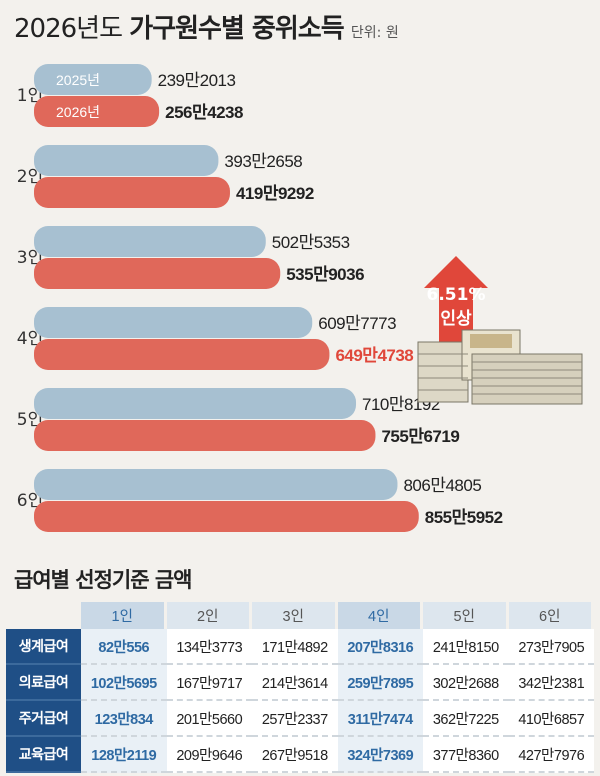  I want to click on chart-title: 2026년도 가구원수별 중위소득 단위: 원, so click(206, 26).